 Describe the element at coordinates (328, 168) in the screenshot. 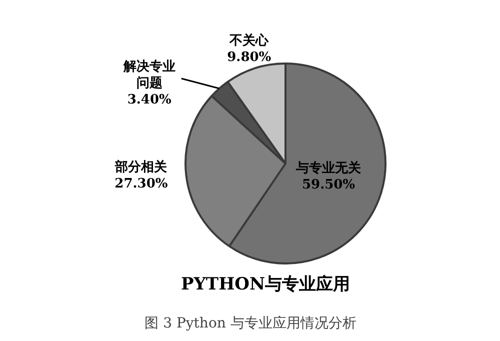

I see `slice-label: 与专业无关` at that location.